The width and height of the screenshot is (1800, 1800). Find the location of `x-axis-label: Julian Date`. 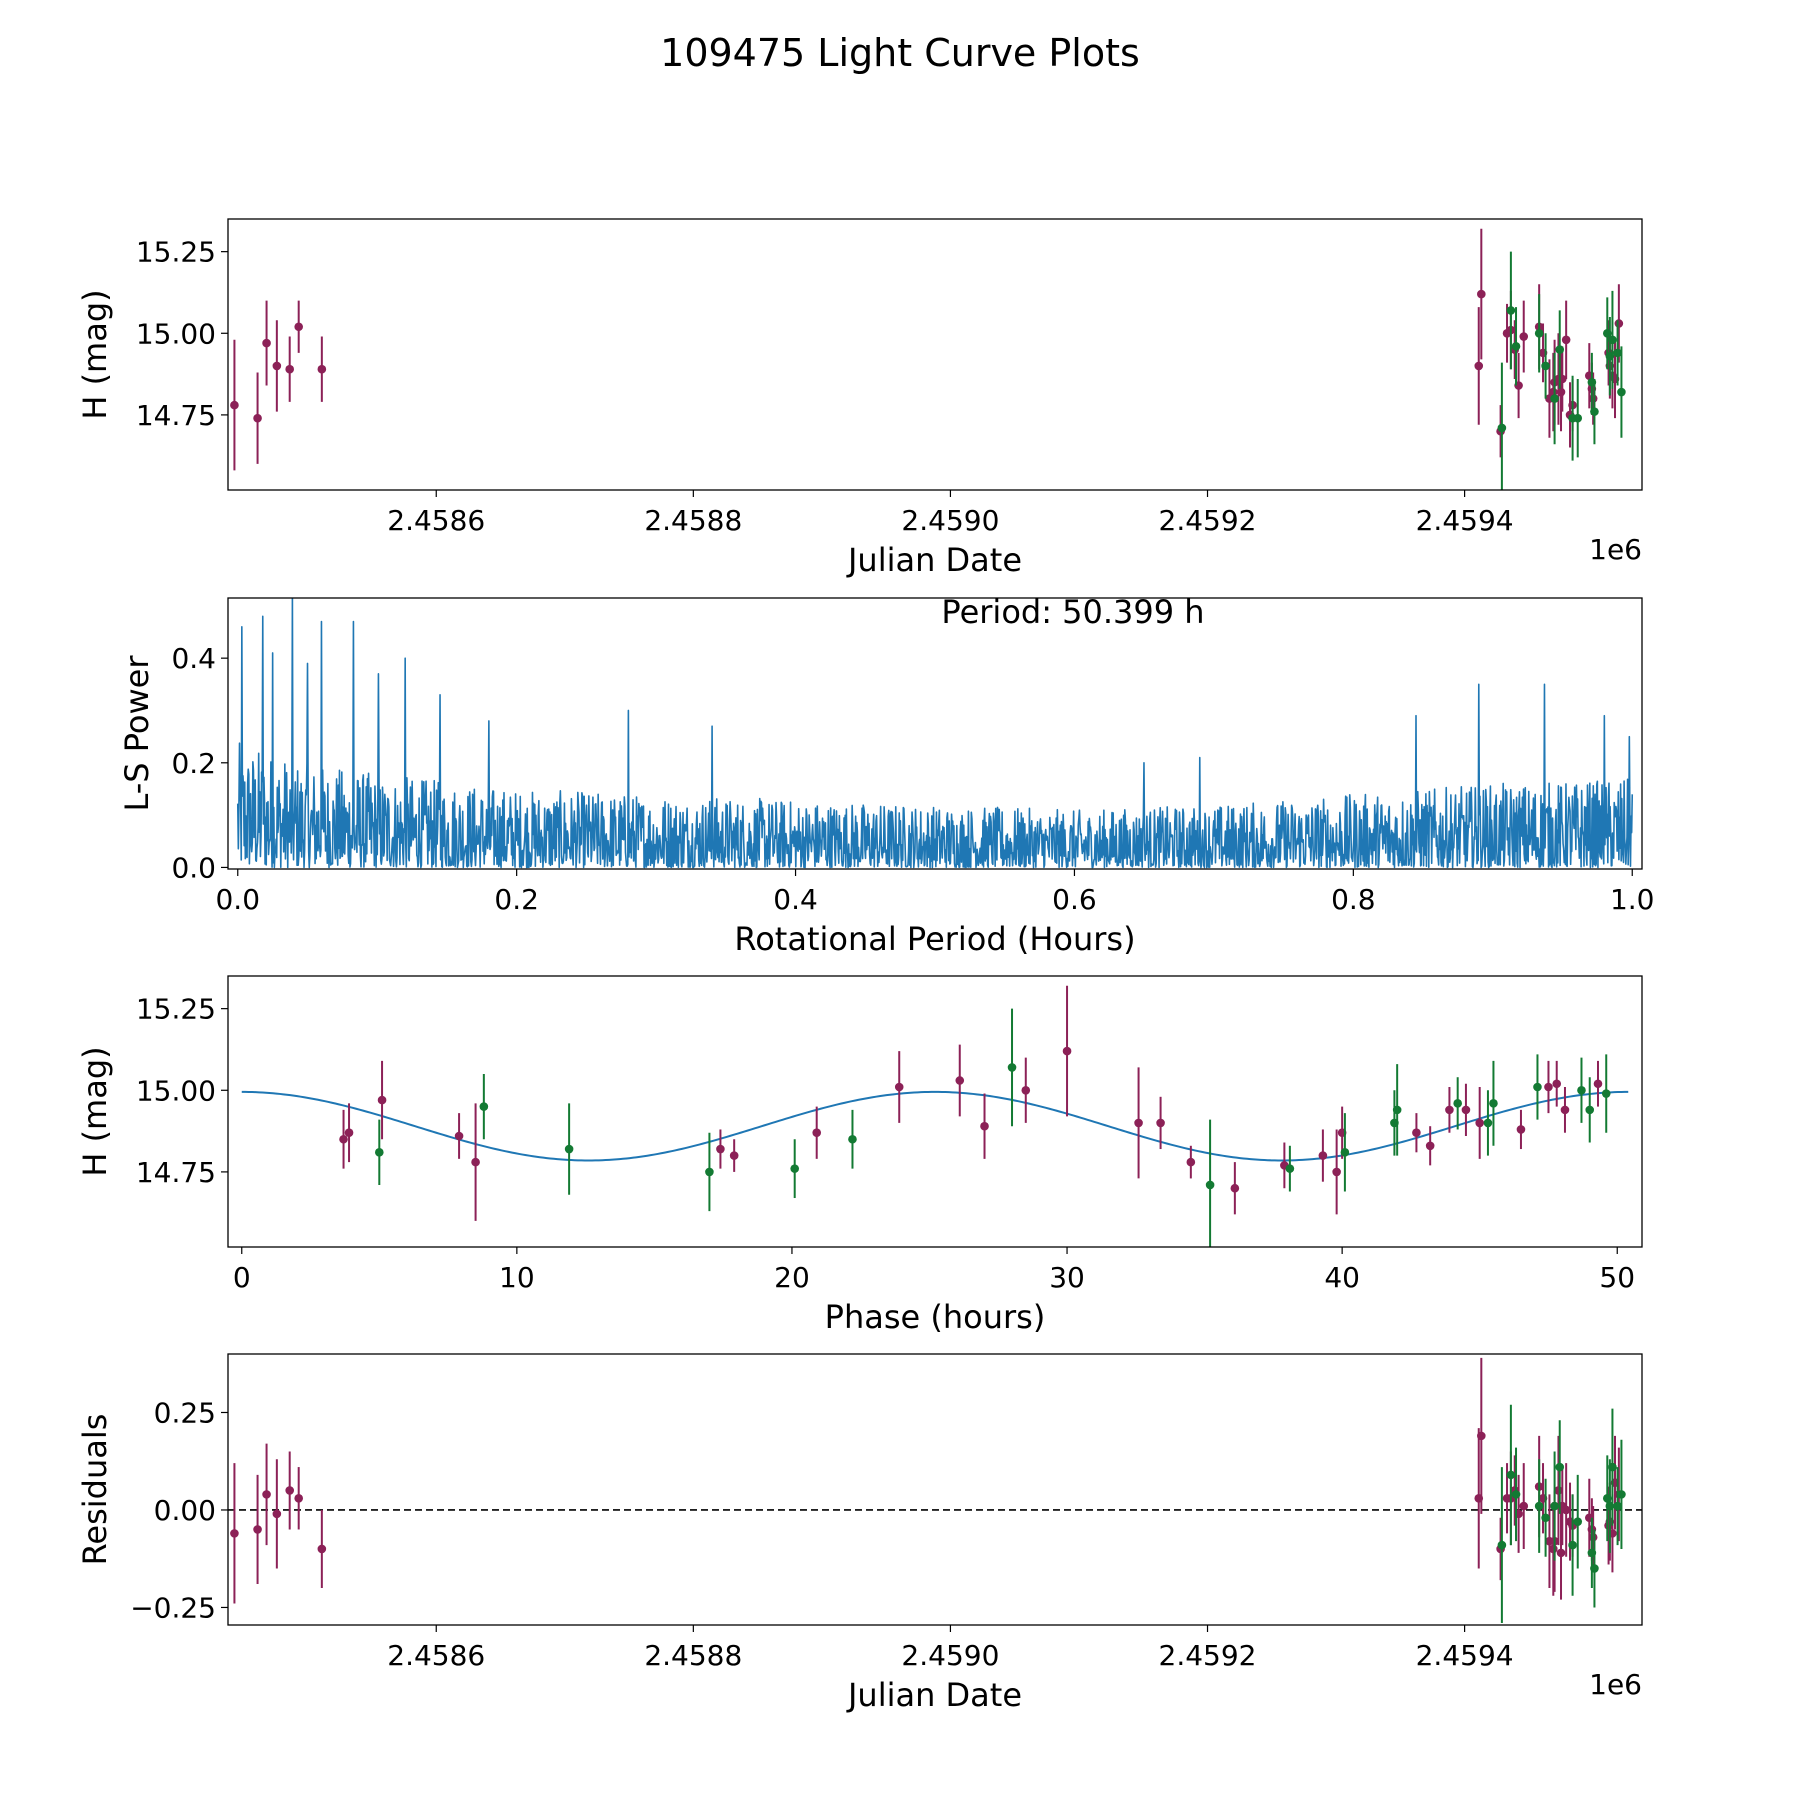

x-axis-label: Julian Date is located at coordinates (934, 560).